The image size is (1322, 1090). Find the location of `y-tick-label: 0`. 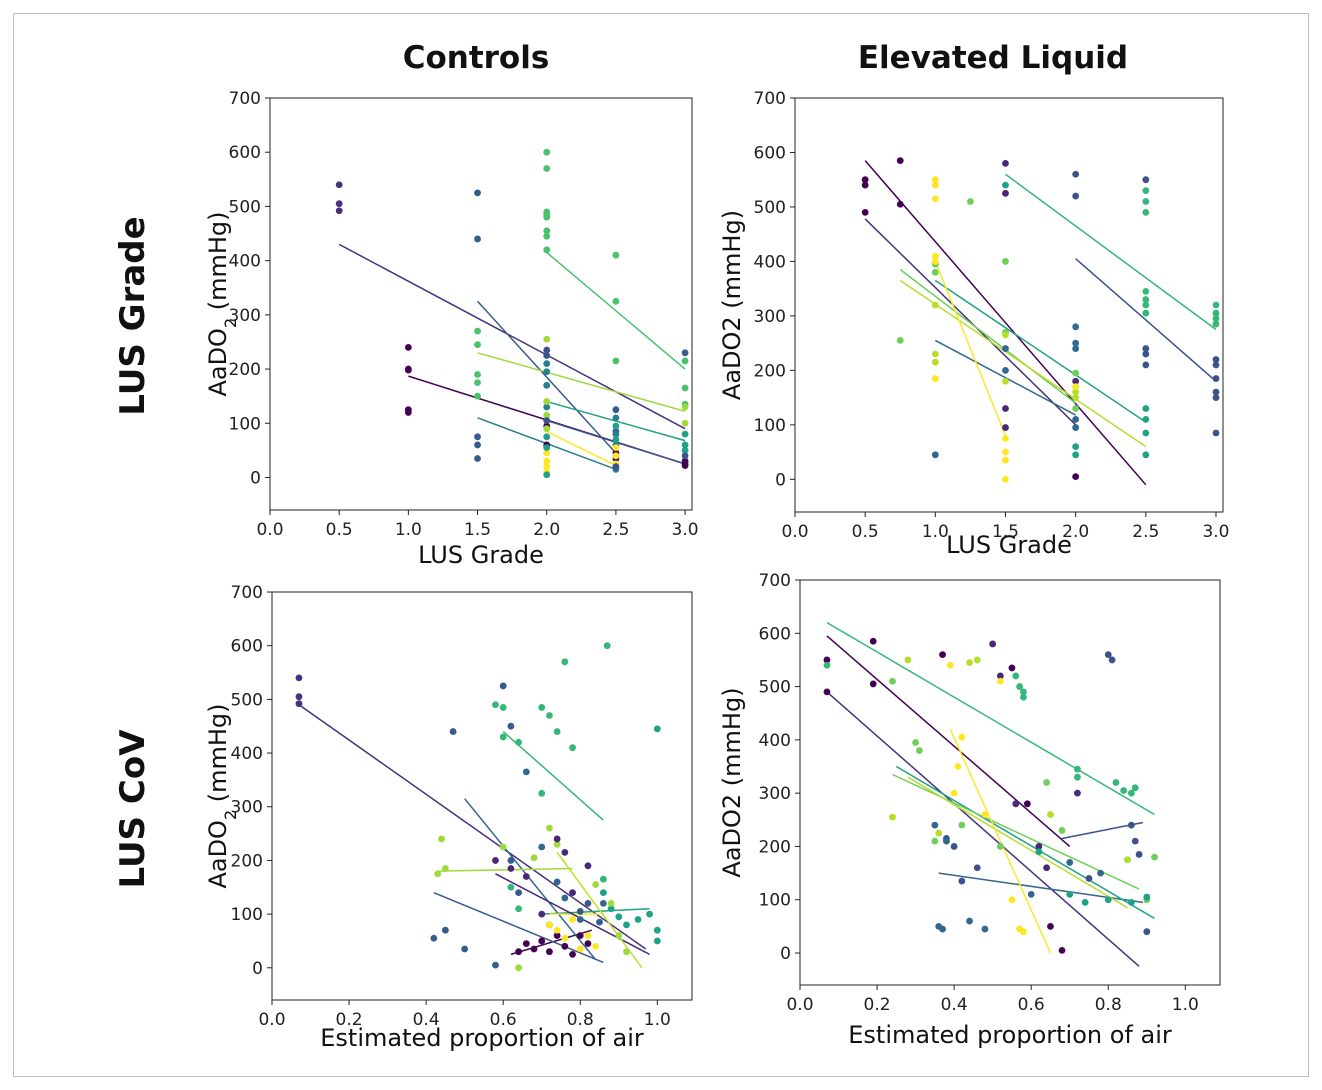

y-tick-label: 0 is located at coordinates (785, 954).